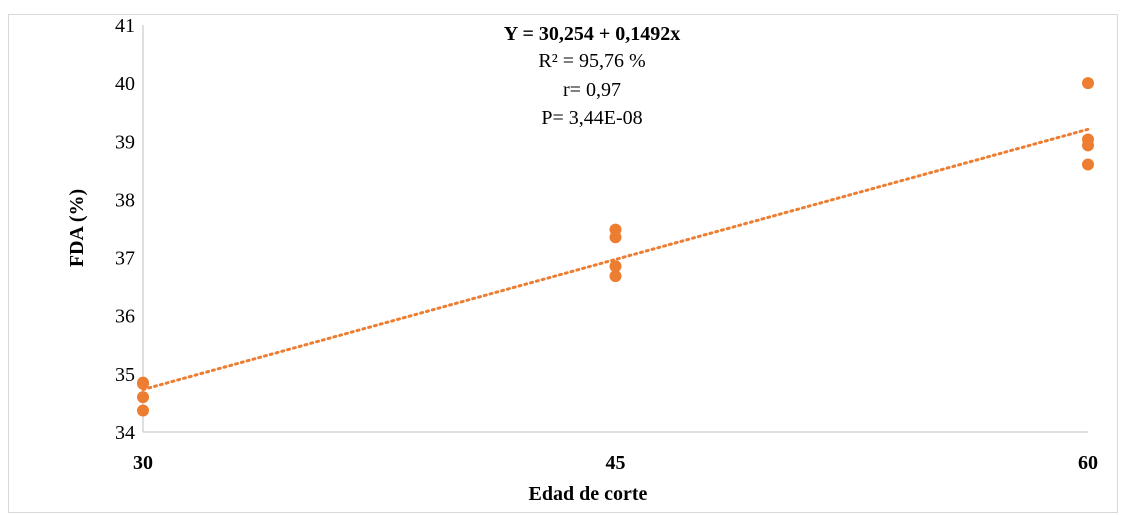 The image size is (1123, 515). Describe the element at coordinates (125, 200) in the screenshot. I see `y-tick-label: 38` at that location.